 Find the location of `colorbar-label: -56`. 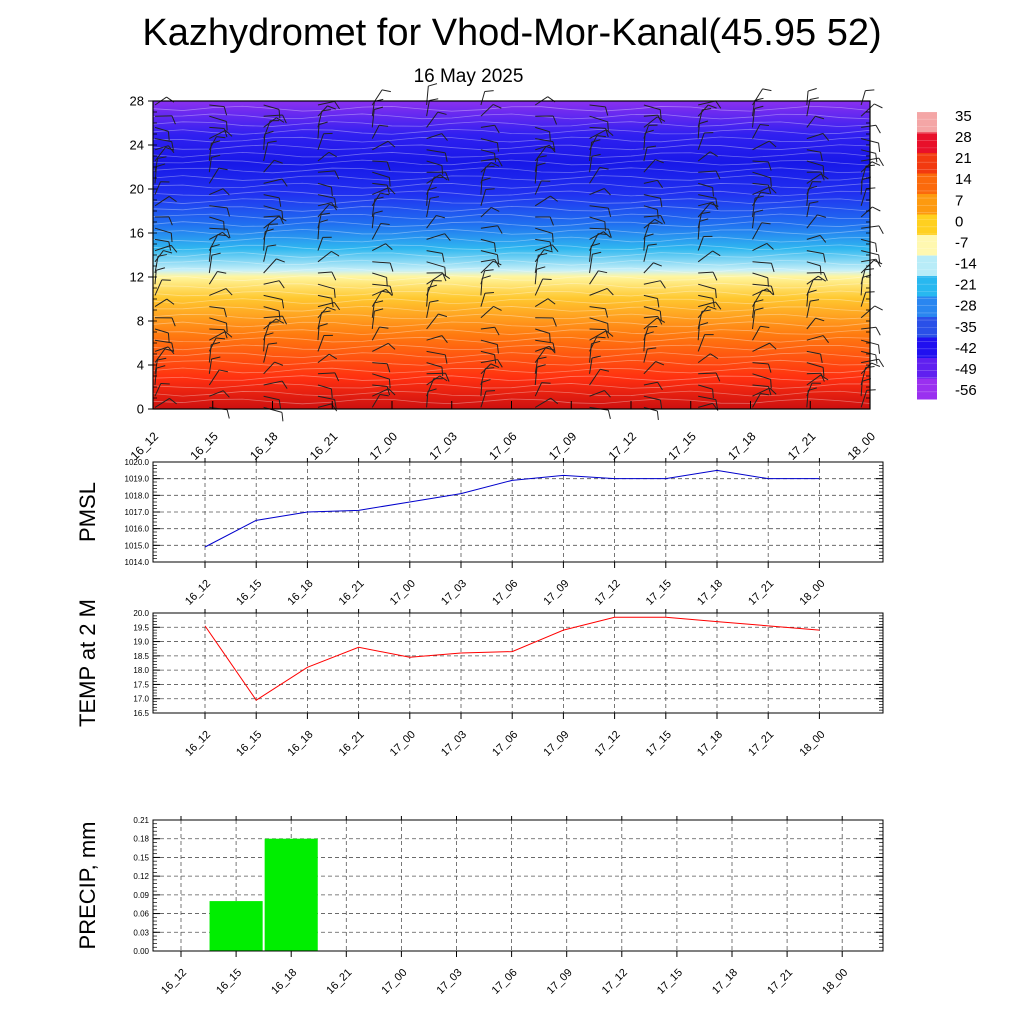

colorbar-label: -56 is located at coordinates (966, 390).